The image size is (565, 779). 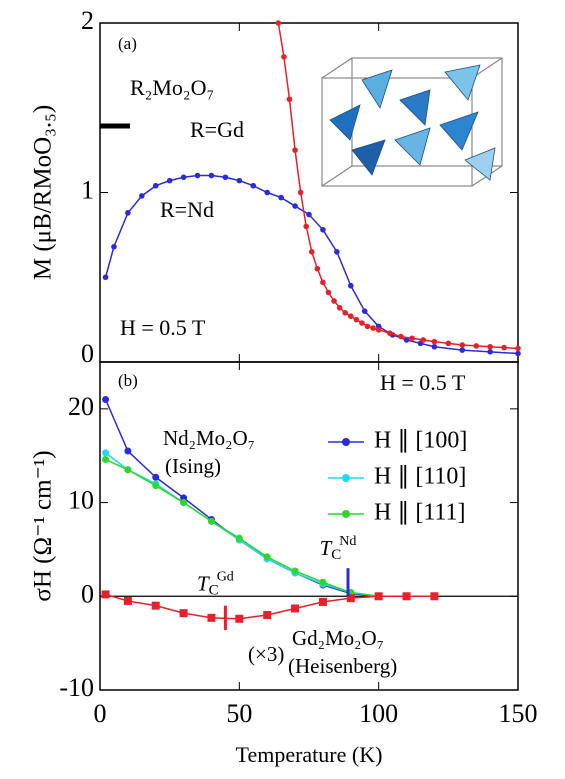 I want to click on tc-label: TCNd, so click(x=338, y=548).